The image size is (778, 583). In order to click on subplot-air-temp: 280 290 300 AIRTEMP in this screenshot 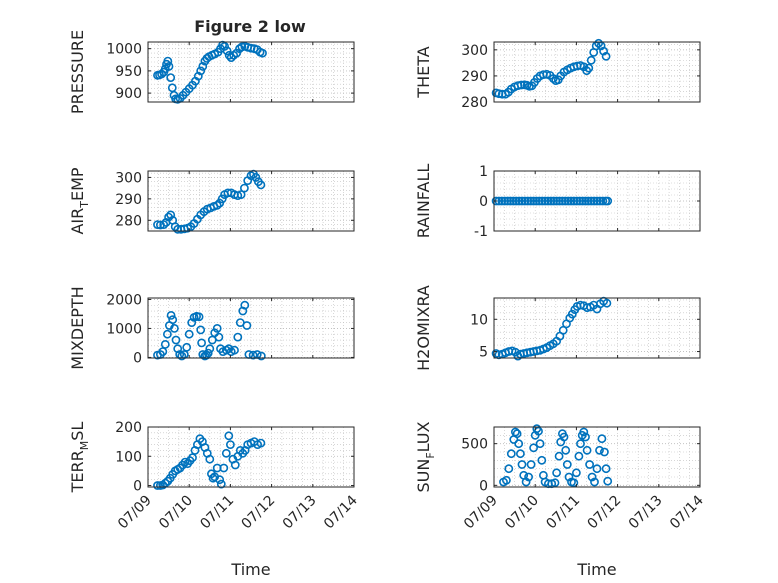, I will do `click(211, 201)`.